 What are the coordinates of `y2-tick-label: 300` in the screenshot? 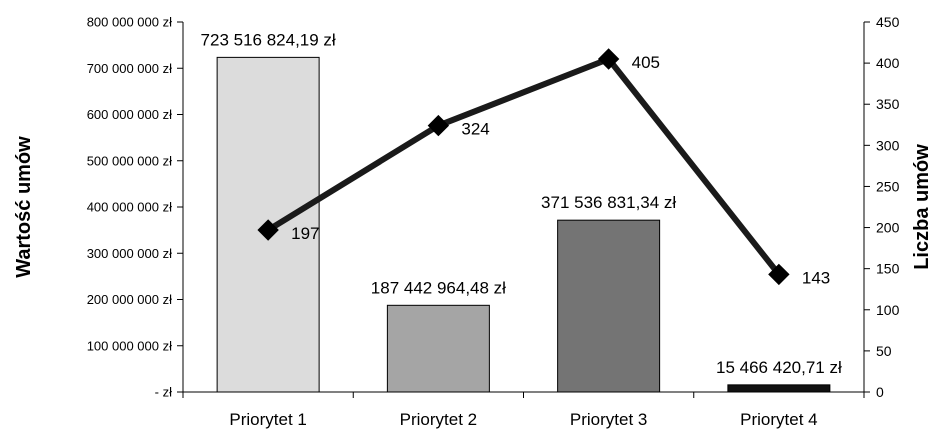 It's located at (888, 145).